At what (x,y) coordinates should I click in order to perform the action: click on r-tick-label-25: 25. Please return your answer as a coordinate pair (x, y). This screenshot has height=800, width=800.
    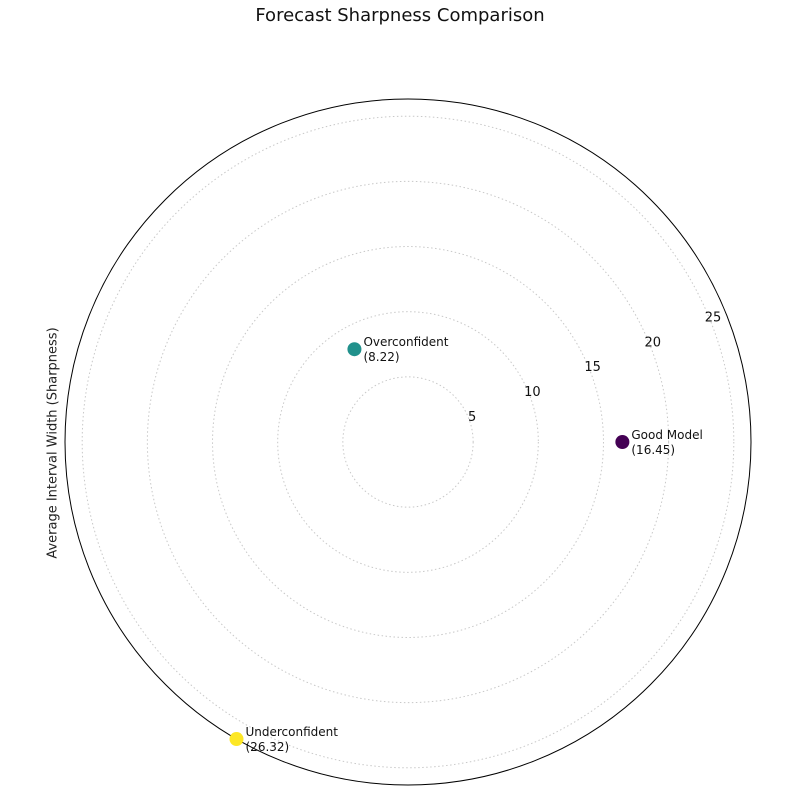
    Looking at the image, I should click on (713, 317).